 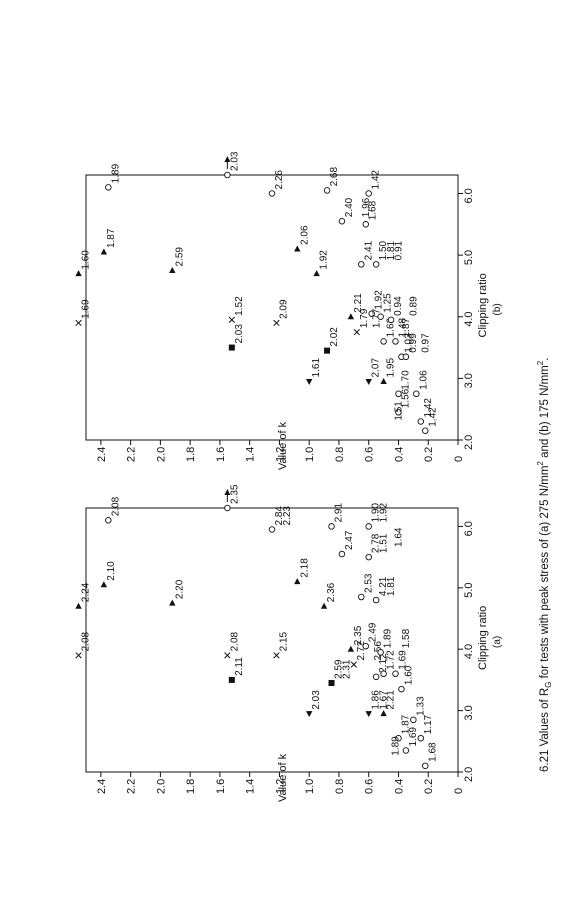 What do you see at coordinates (234, 641) in the screenshot?
I see `point-label: 2.08` at bounding box center [234, 641].